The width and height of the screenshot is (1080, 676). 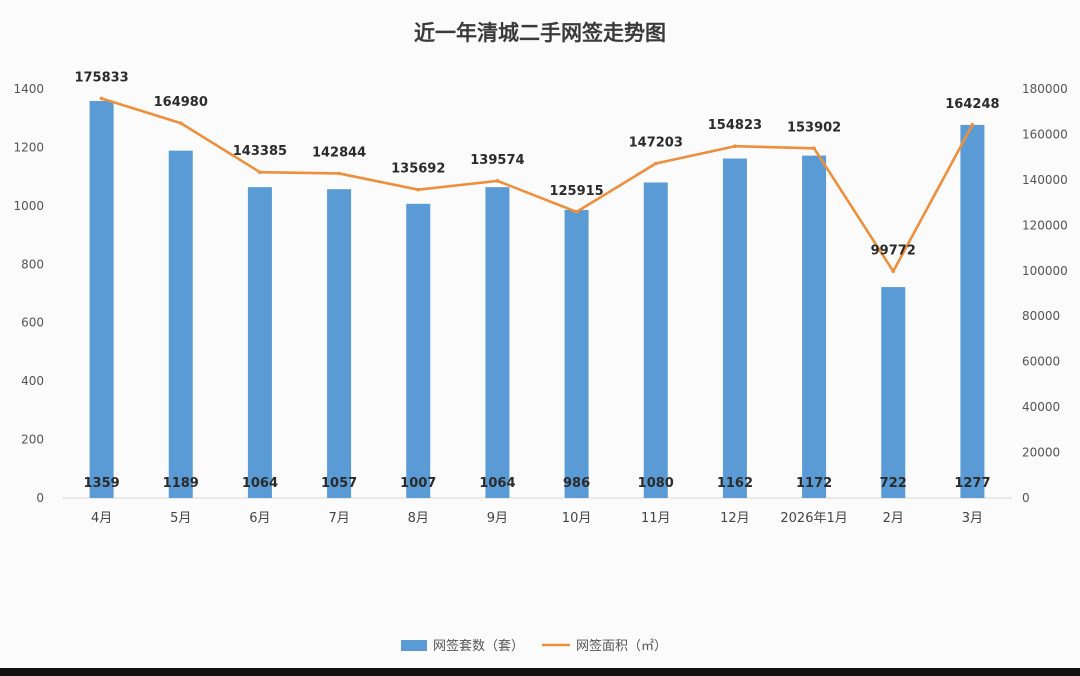 I want to click on line-value-label: 143385, so click(x=260, y=151).